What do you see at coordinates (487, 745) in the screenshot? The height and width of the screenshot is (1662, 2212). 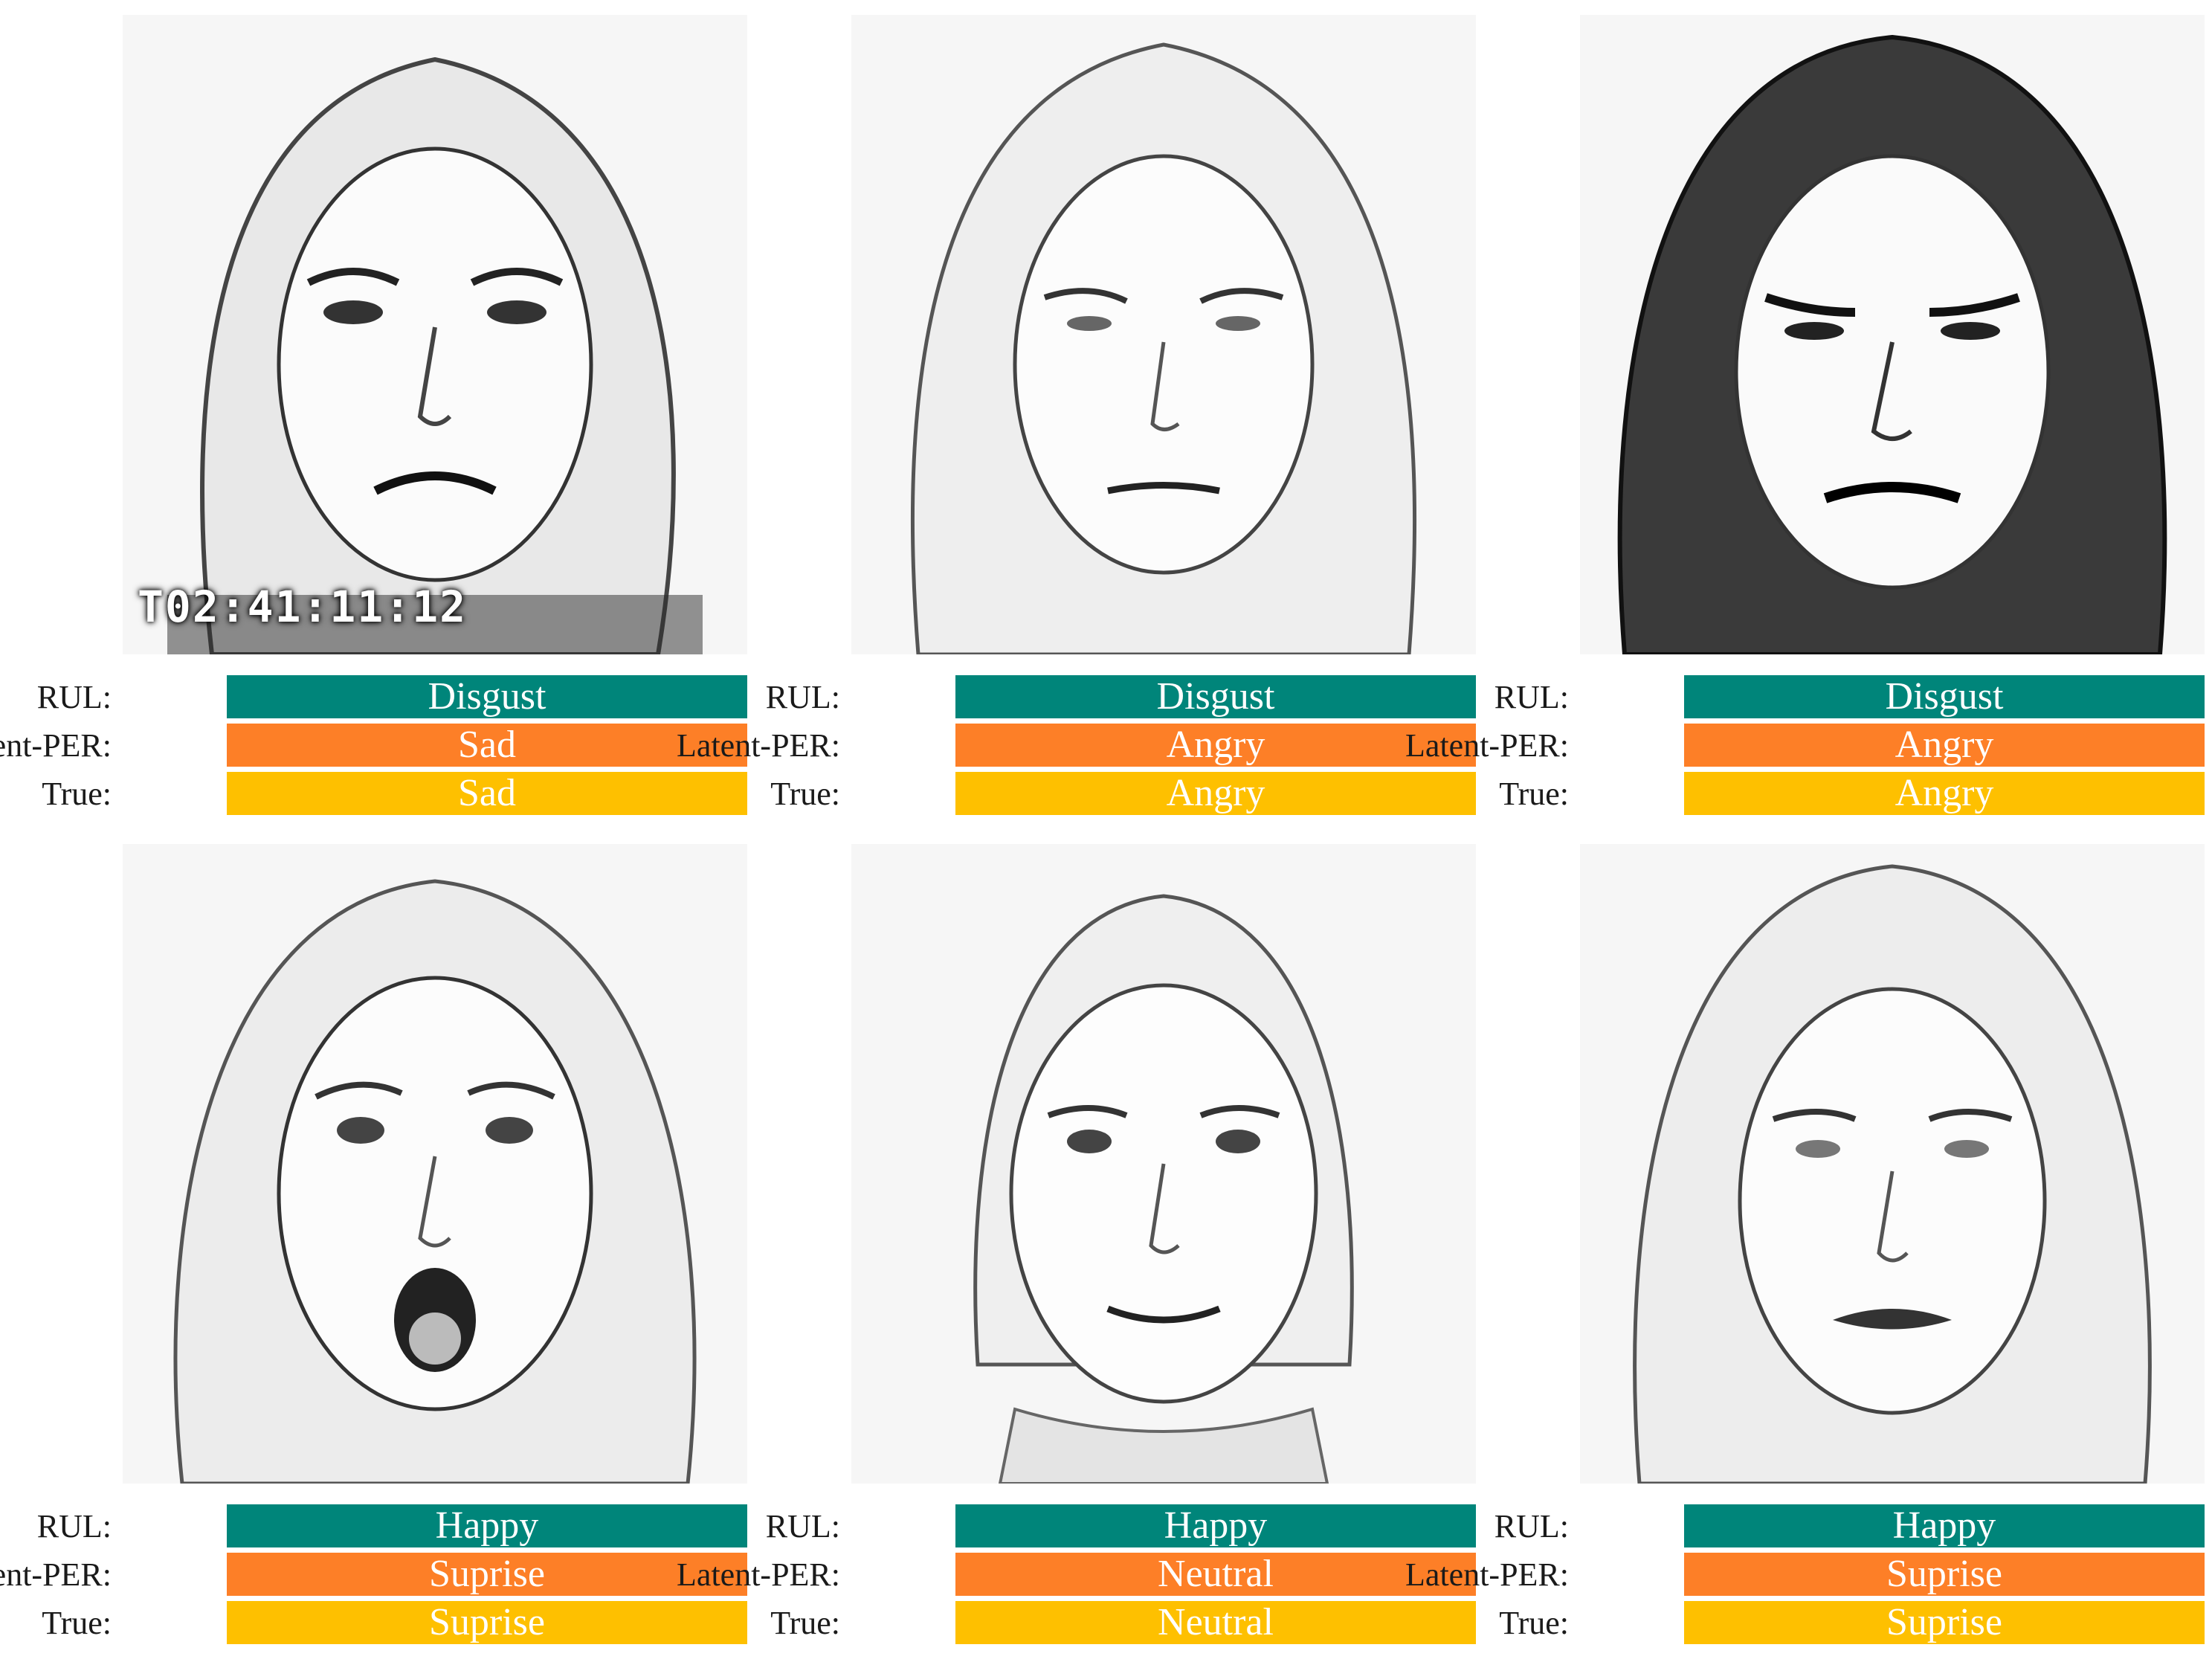 I see `latent-bar: Sad` at bounding box center [487, 745].